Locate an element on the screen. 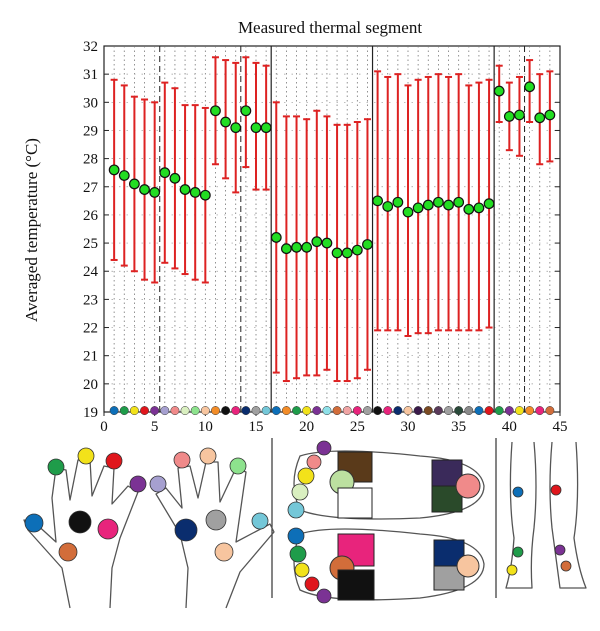  x-tick-label: 5 is located at coordinates (155, 427).